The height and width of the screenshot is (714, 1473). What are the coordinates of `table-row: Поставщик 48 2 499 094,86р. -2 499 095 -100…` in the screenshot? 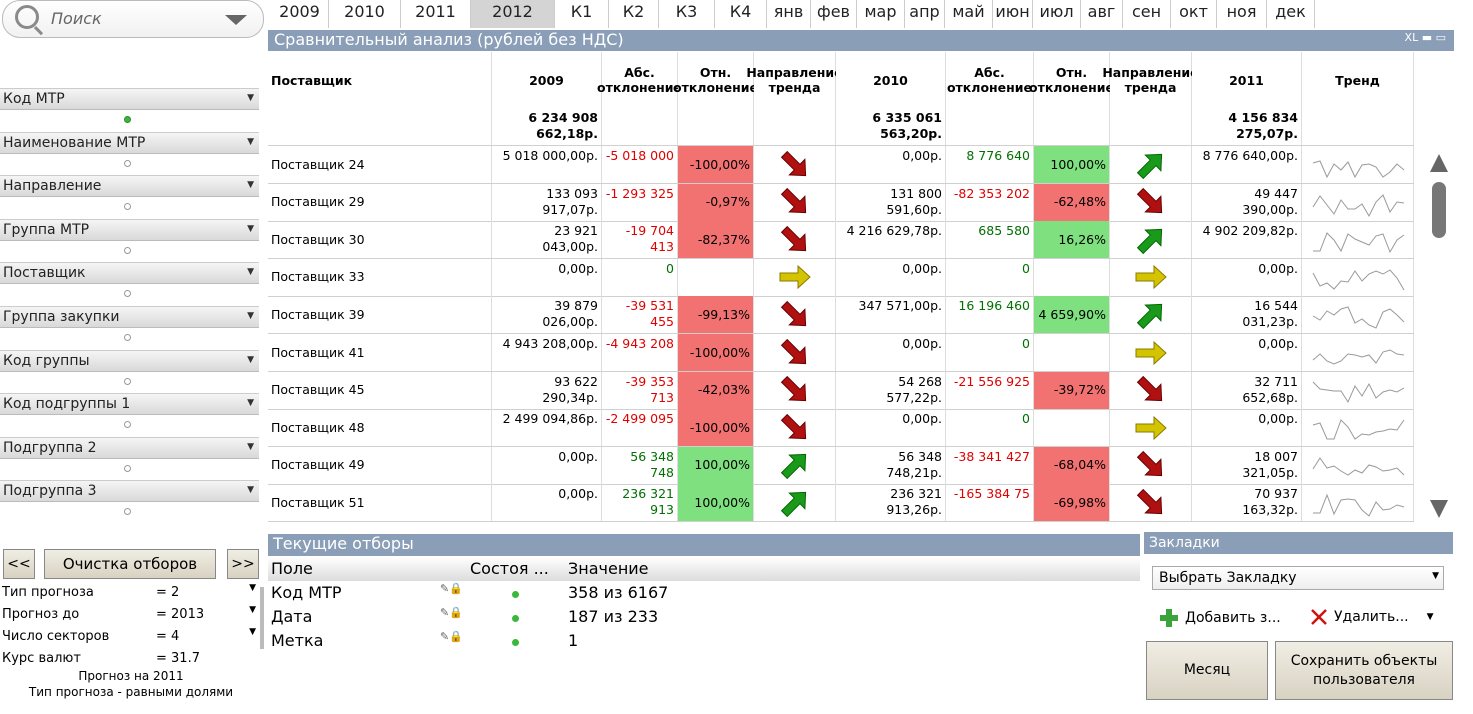 It's located at (841, 428).